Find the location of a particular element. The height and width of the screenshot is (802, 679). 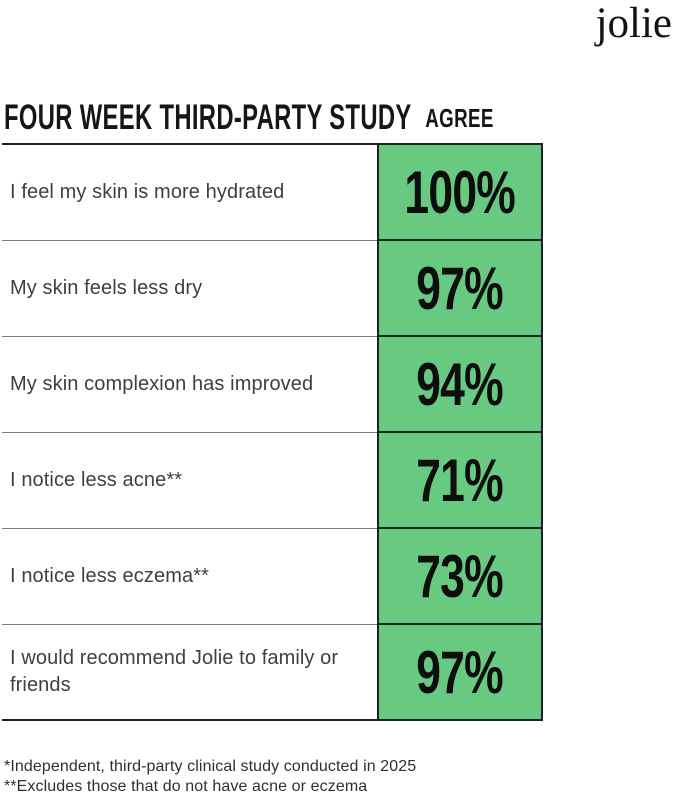

statement-cell: I notice less acne** is located at coordinates (189, 481).